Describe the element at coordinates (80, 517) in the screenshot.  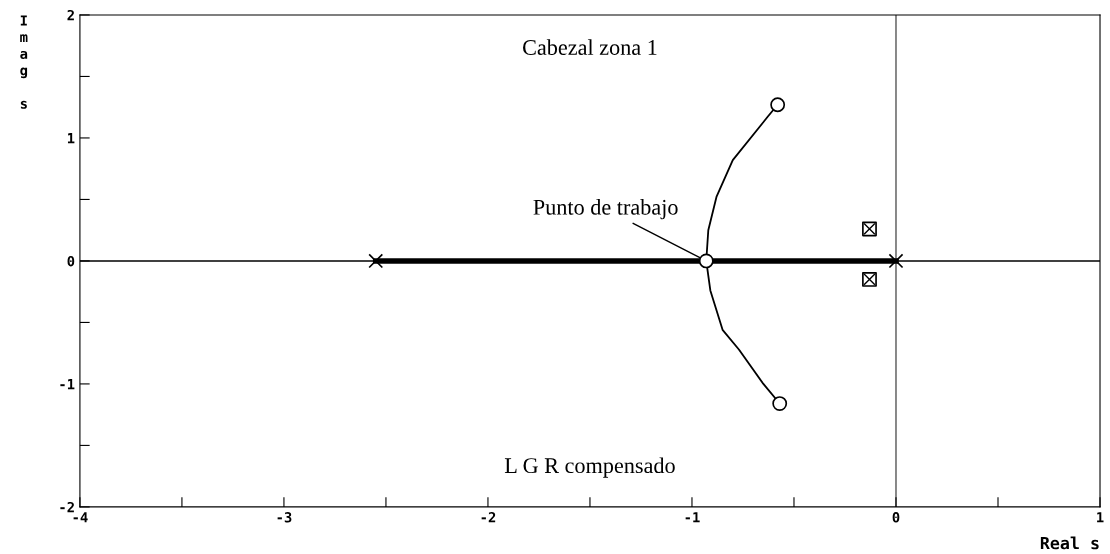
I see `x-tick-label: -4` at that location.